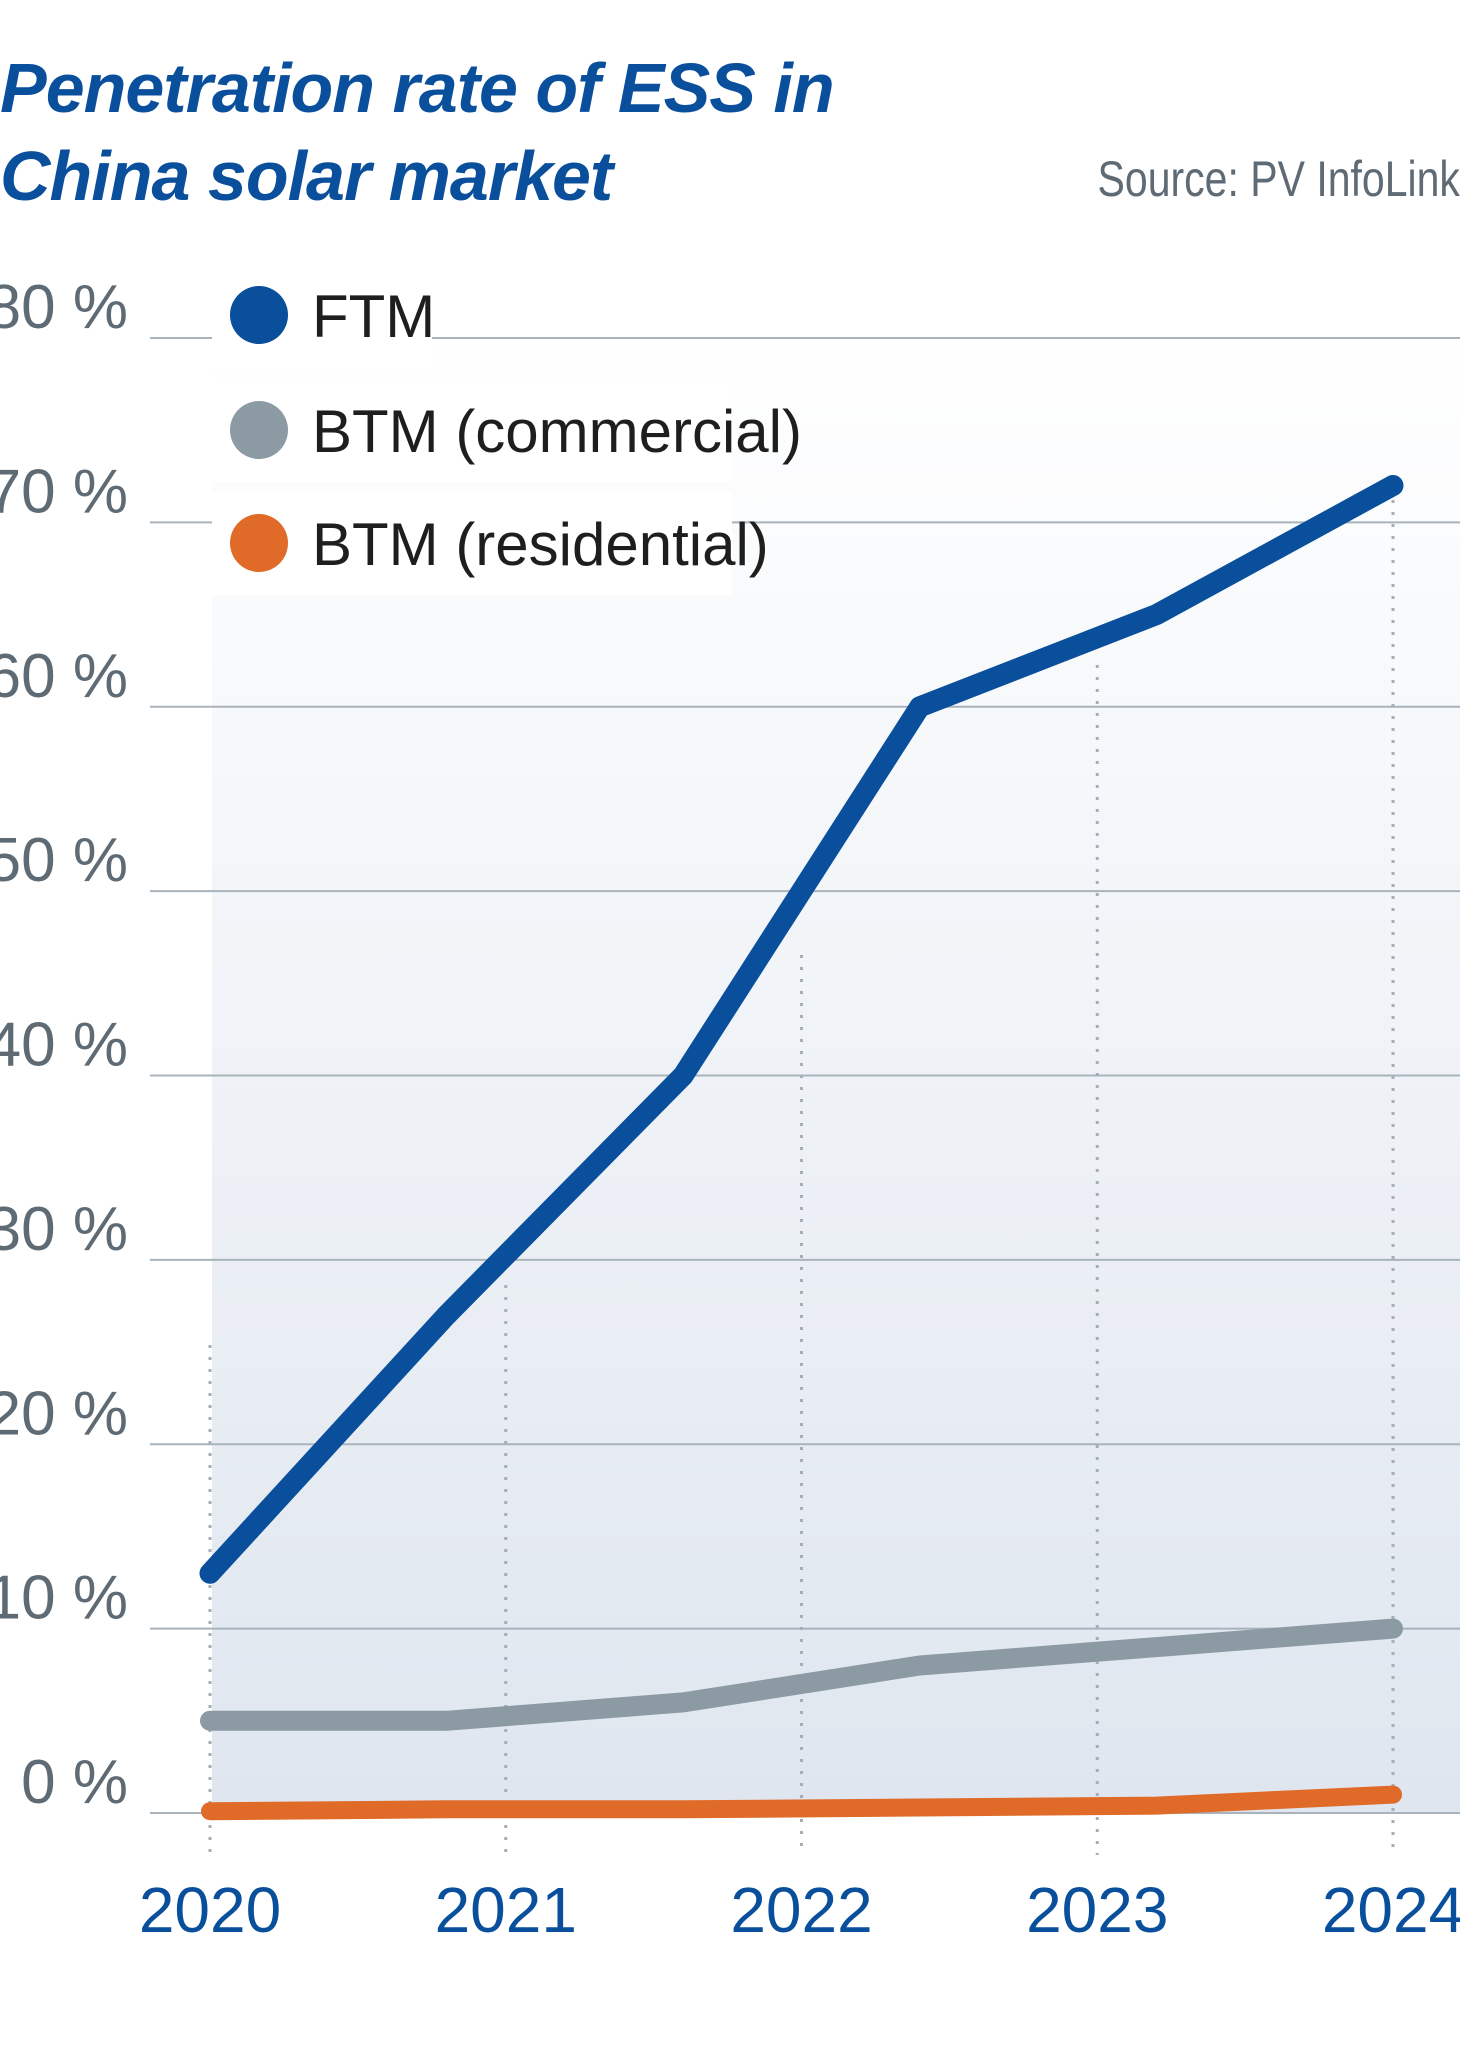 The image size is (1460, 2048). What do you see at coordinates (64, 491) in the screenshot?
I see `y-tick-label: 70 %` at bounding box center [64, 491].